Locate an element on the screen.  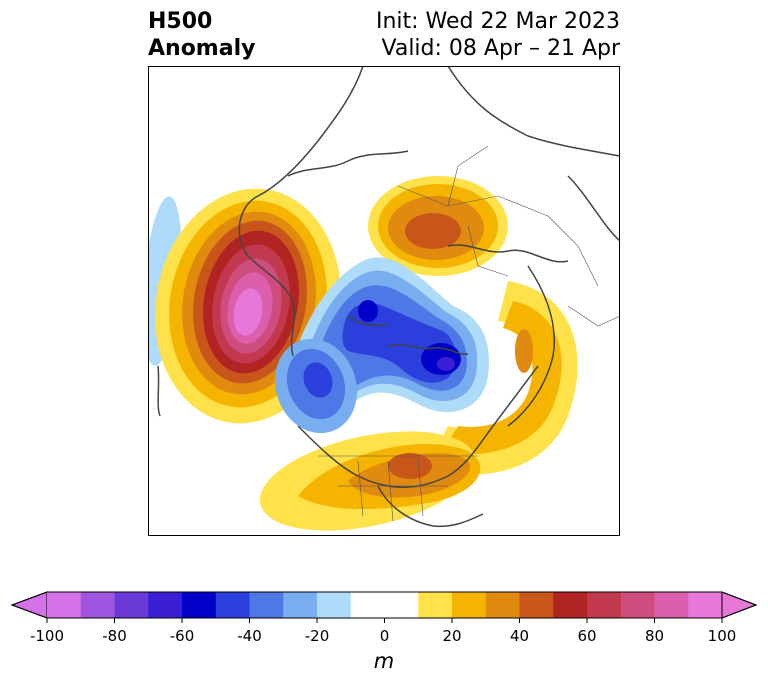
title-init-date: Init: Wed 22 Mar 2023 is located at coordinates (497, 21).